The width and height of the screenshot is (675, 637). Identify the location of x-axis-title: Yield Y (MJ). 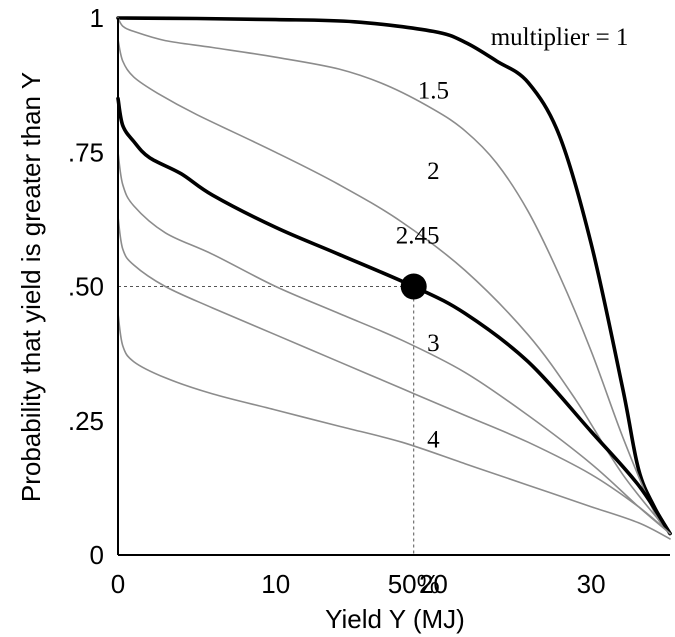
(395, 619).